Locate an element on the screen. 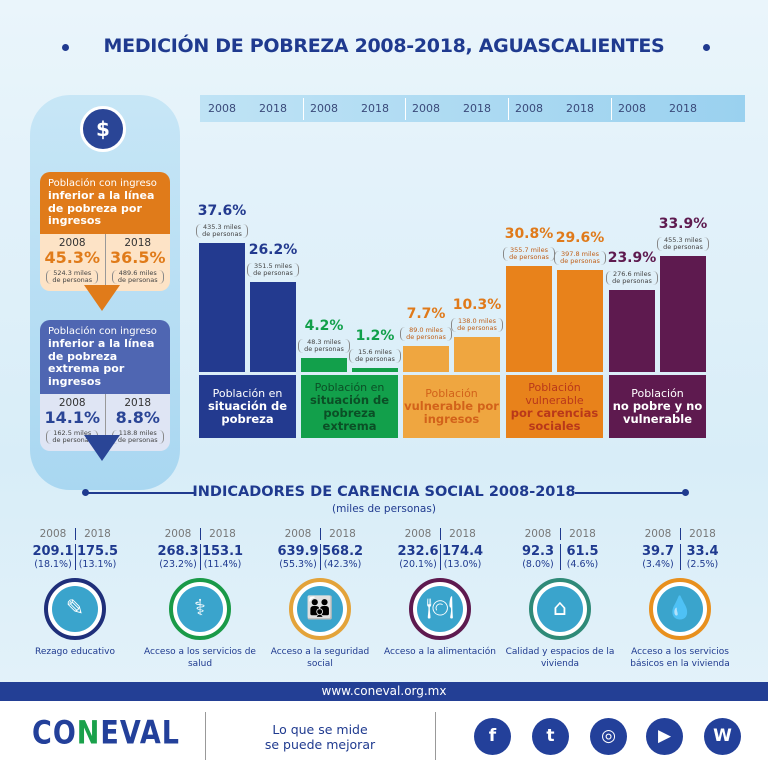  bar-value-label: 1.2% is located at coordinates (375, 335).